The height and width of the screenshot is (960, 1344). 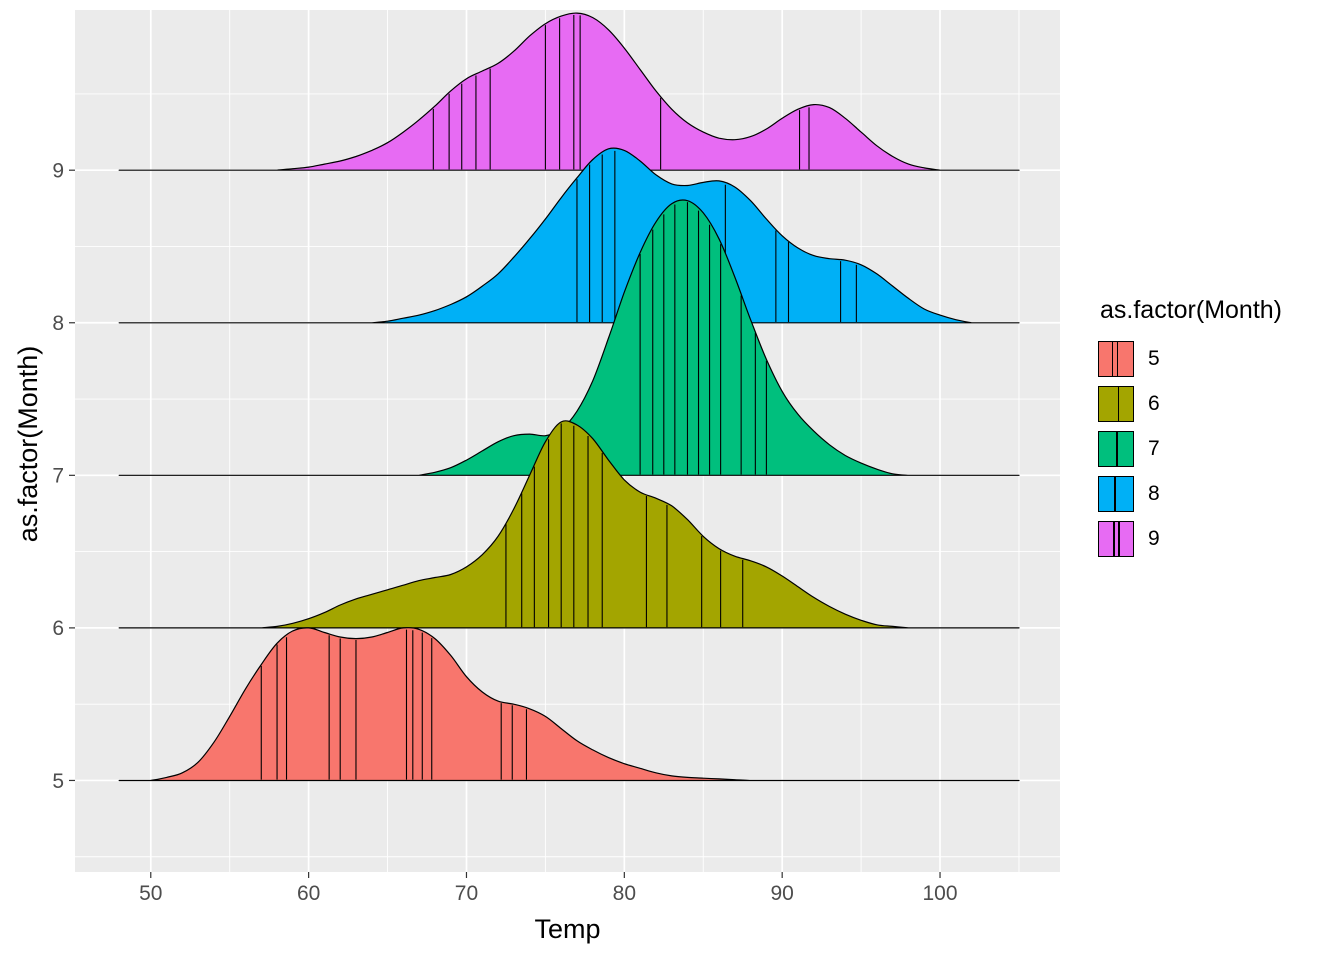 What do you see at coordinates (308, 893) in the screenshot?
I see `x-tick-label: 60` at bounding box center [308, 893].